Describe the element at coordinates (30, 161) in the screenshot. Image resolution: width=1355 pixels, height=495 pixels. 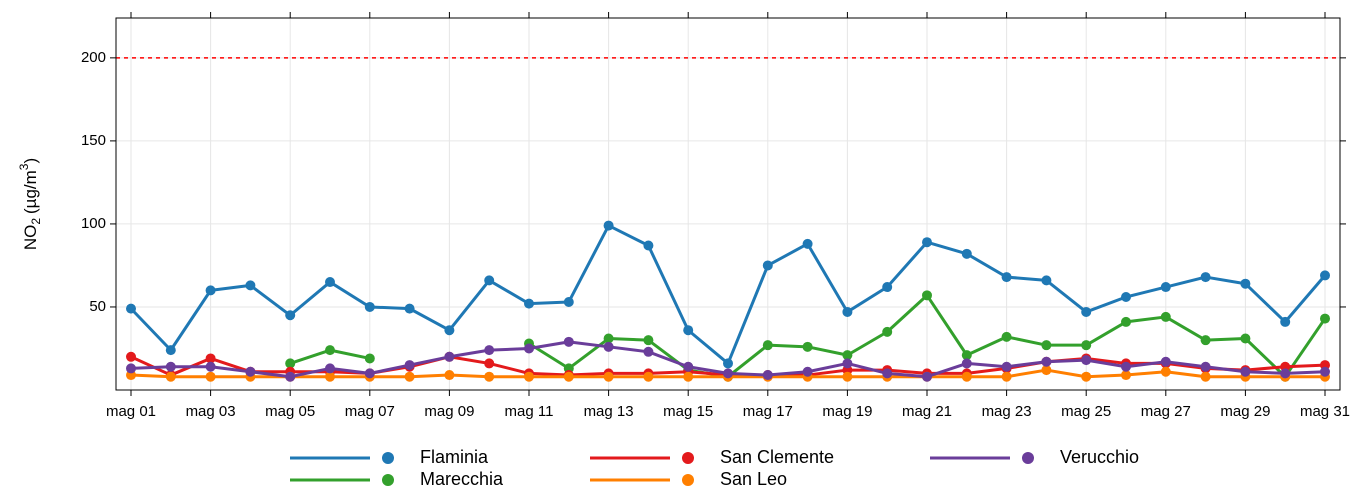
I see `y-label-close: )` at that location.